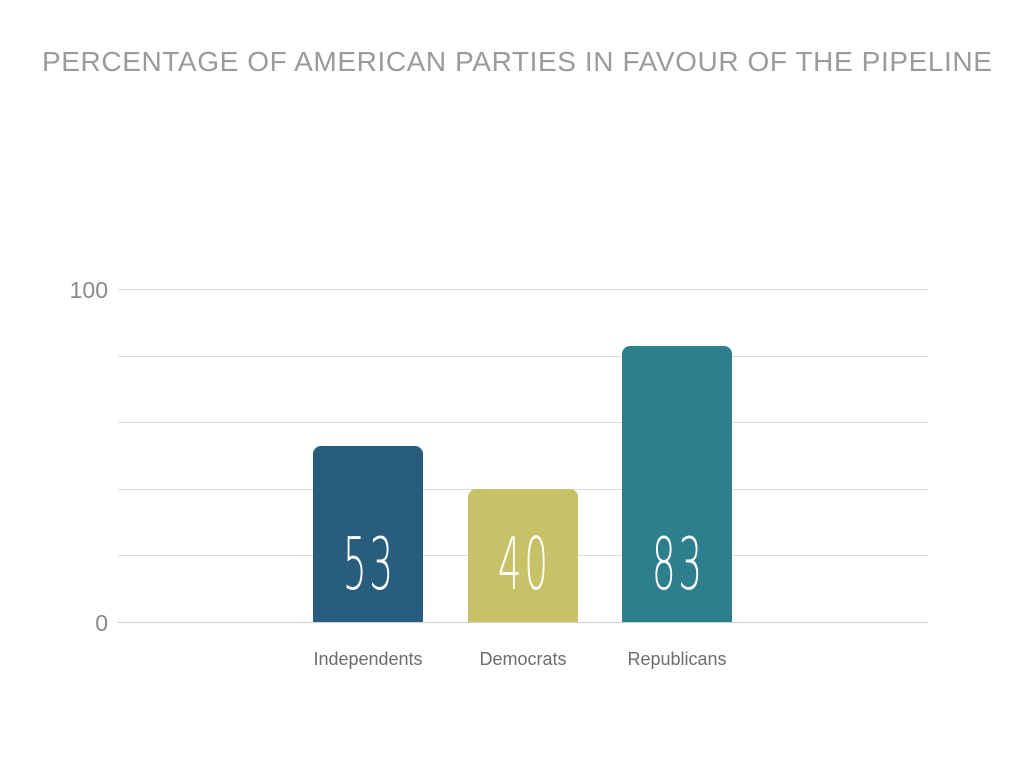 The width and height of the screenshot is (1024, 768). I want to click on bar-value-label: 83, so click(678, 564).